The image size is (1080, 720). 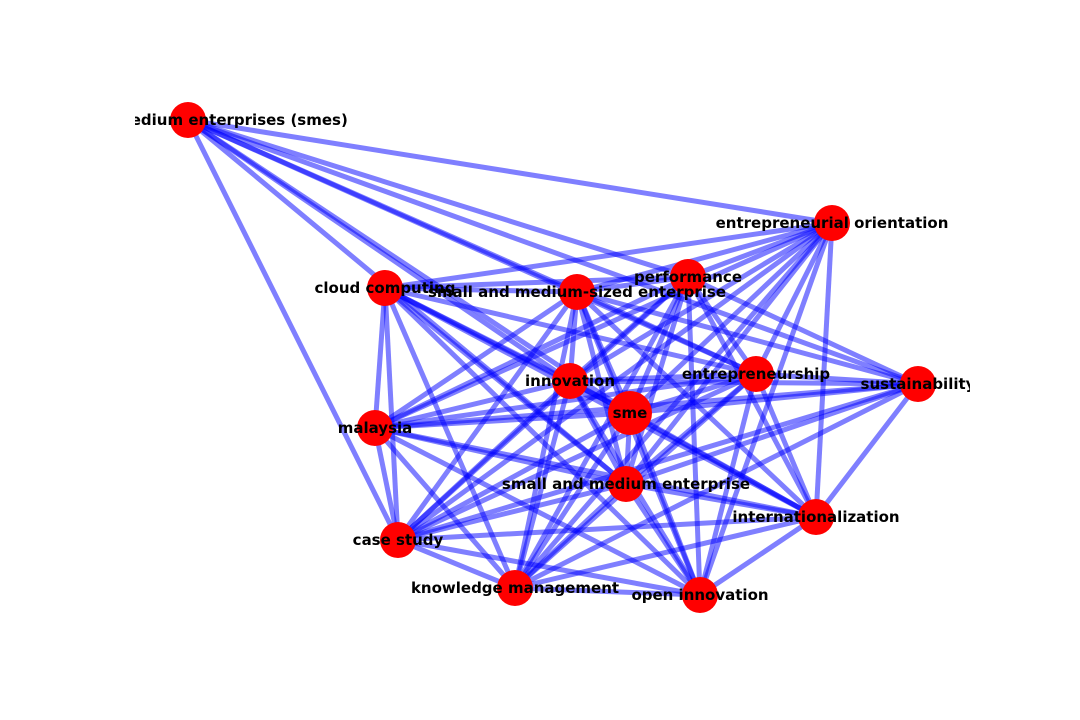 I want to click on node-sustainability, so click(x=918, y=384).